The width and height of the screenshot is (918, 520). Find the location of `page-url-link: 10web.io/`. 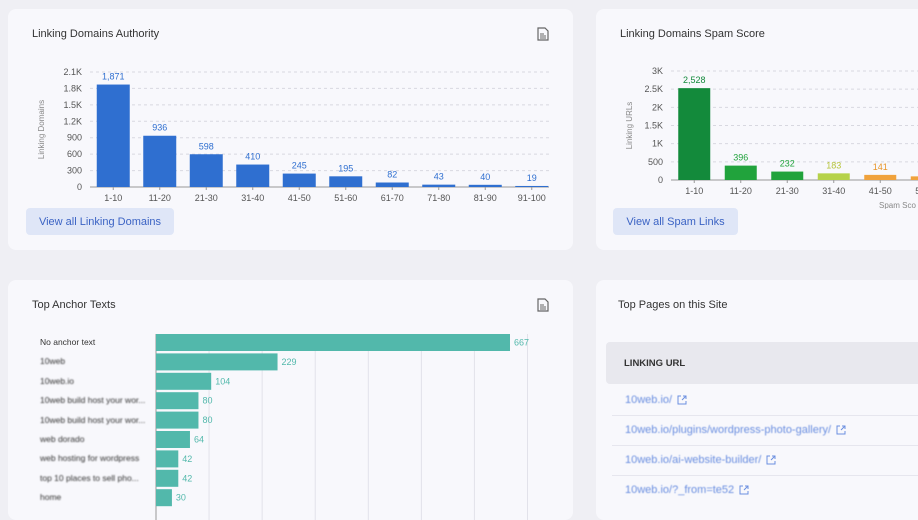

page-url-link: 10web.io/ is located at coordinates (649, 400).